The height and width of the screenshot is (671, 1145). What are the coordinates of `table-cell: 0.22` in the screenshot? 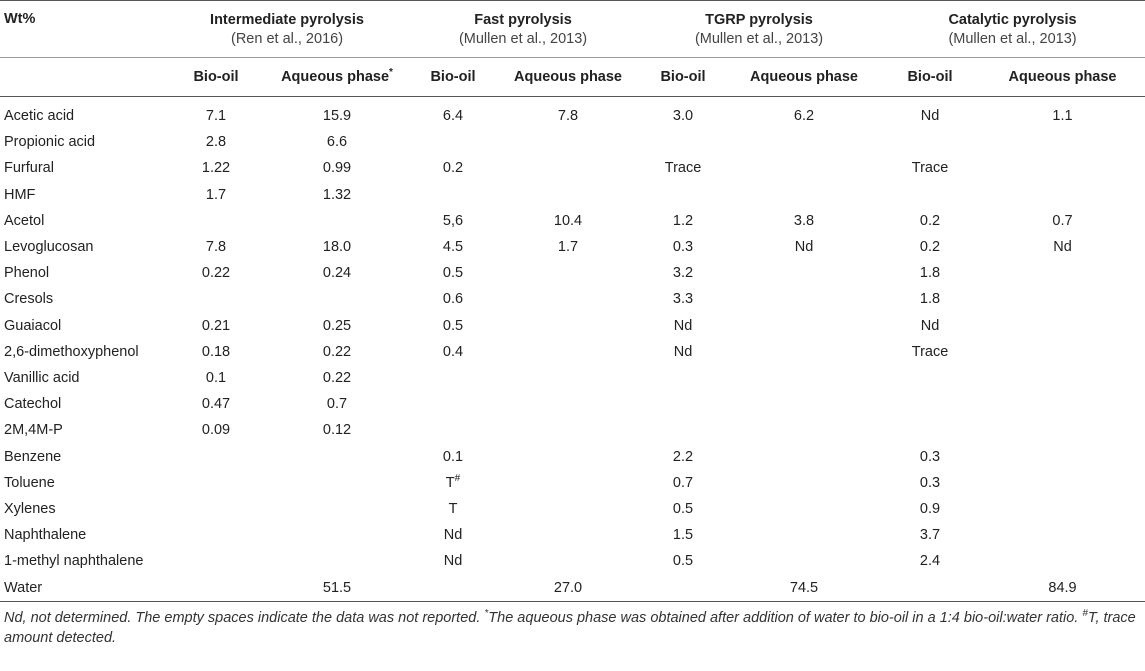 It's located at (216, 273).